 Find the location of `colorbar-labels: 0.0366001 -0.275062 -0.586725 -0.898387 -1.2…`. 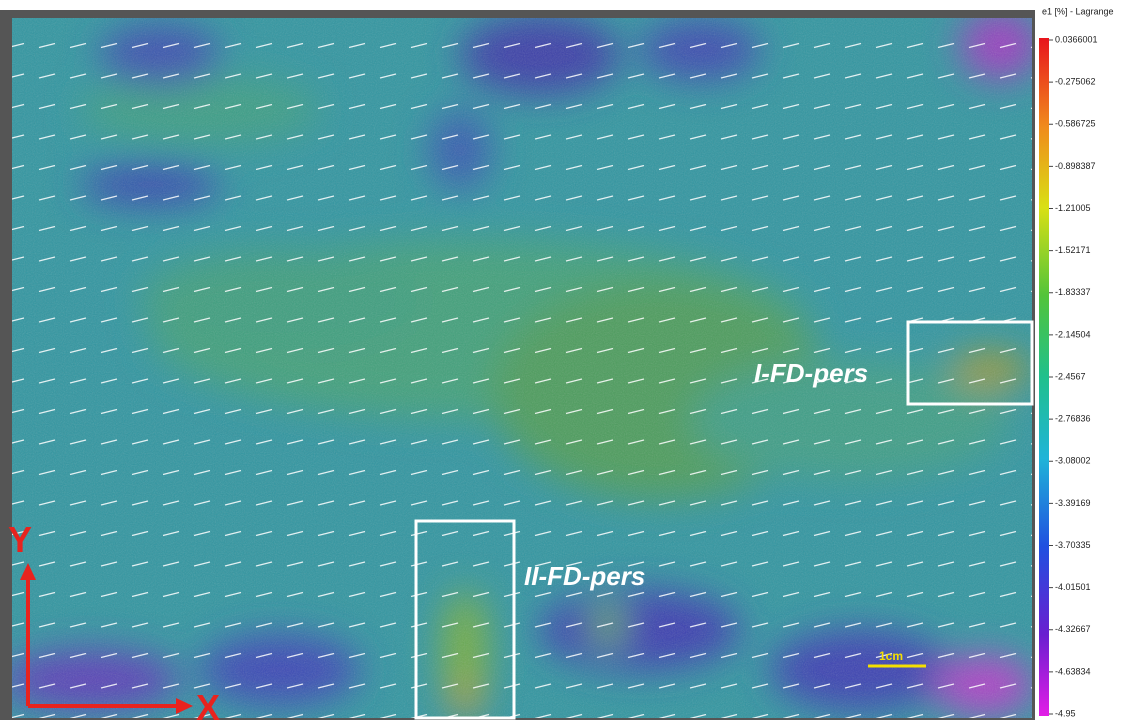

colorbar-labels: 0.0366001 -0.275062 -0.586725 -0.898387 -1.2… is located at coordinates (1073, 376).